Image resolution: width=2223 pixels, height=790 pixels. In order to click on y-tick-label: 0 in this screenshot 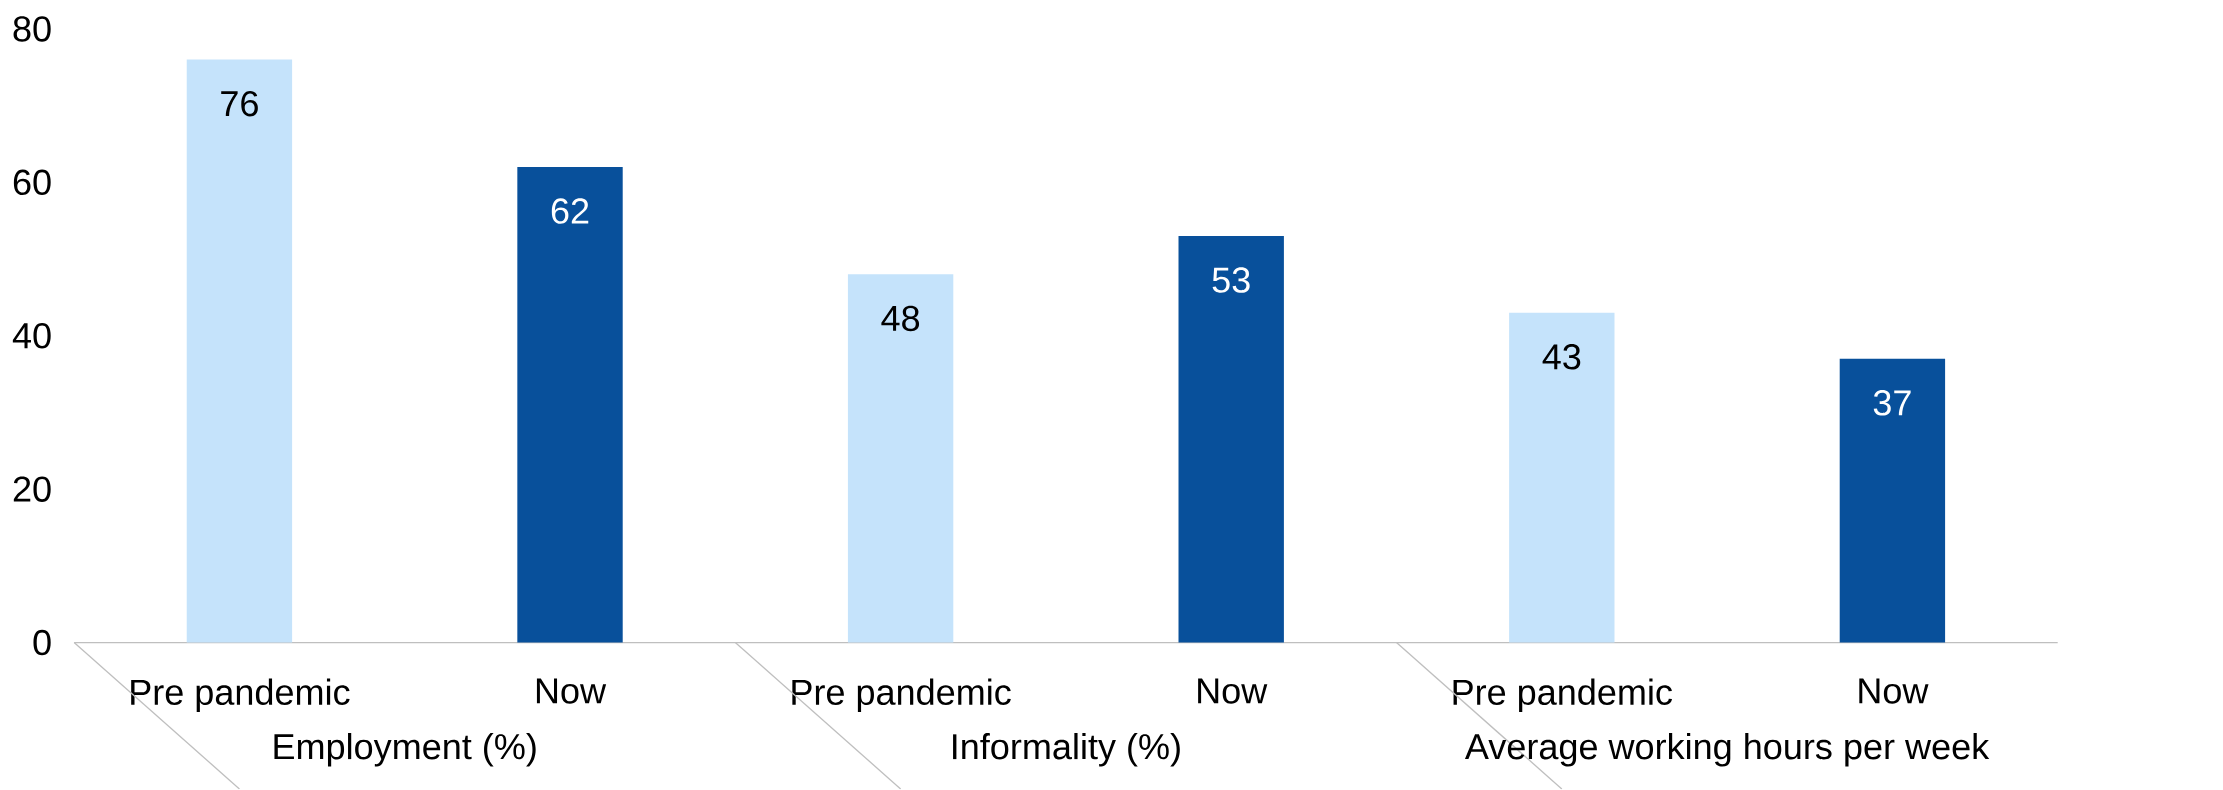, I will do `click(42, 643)`.